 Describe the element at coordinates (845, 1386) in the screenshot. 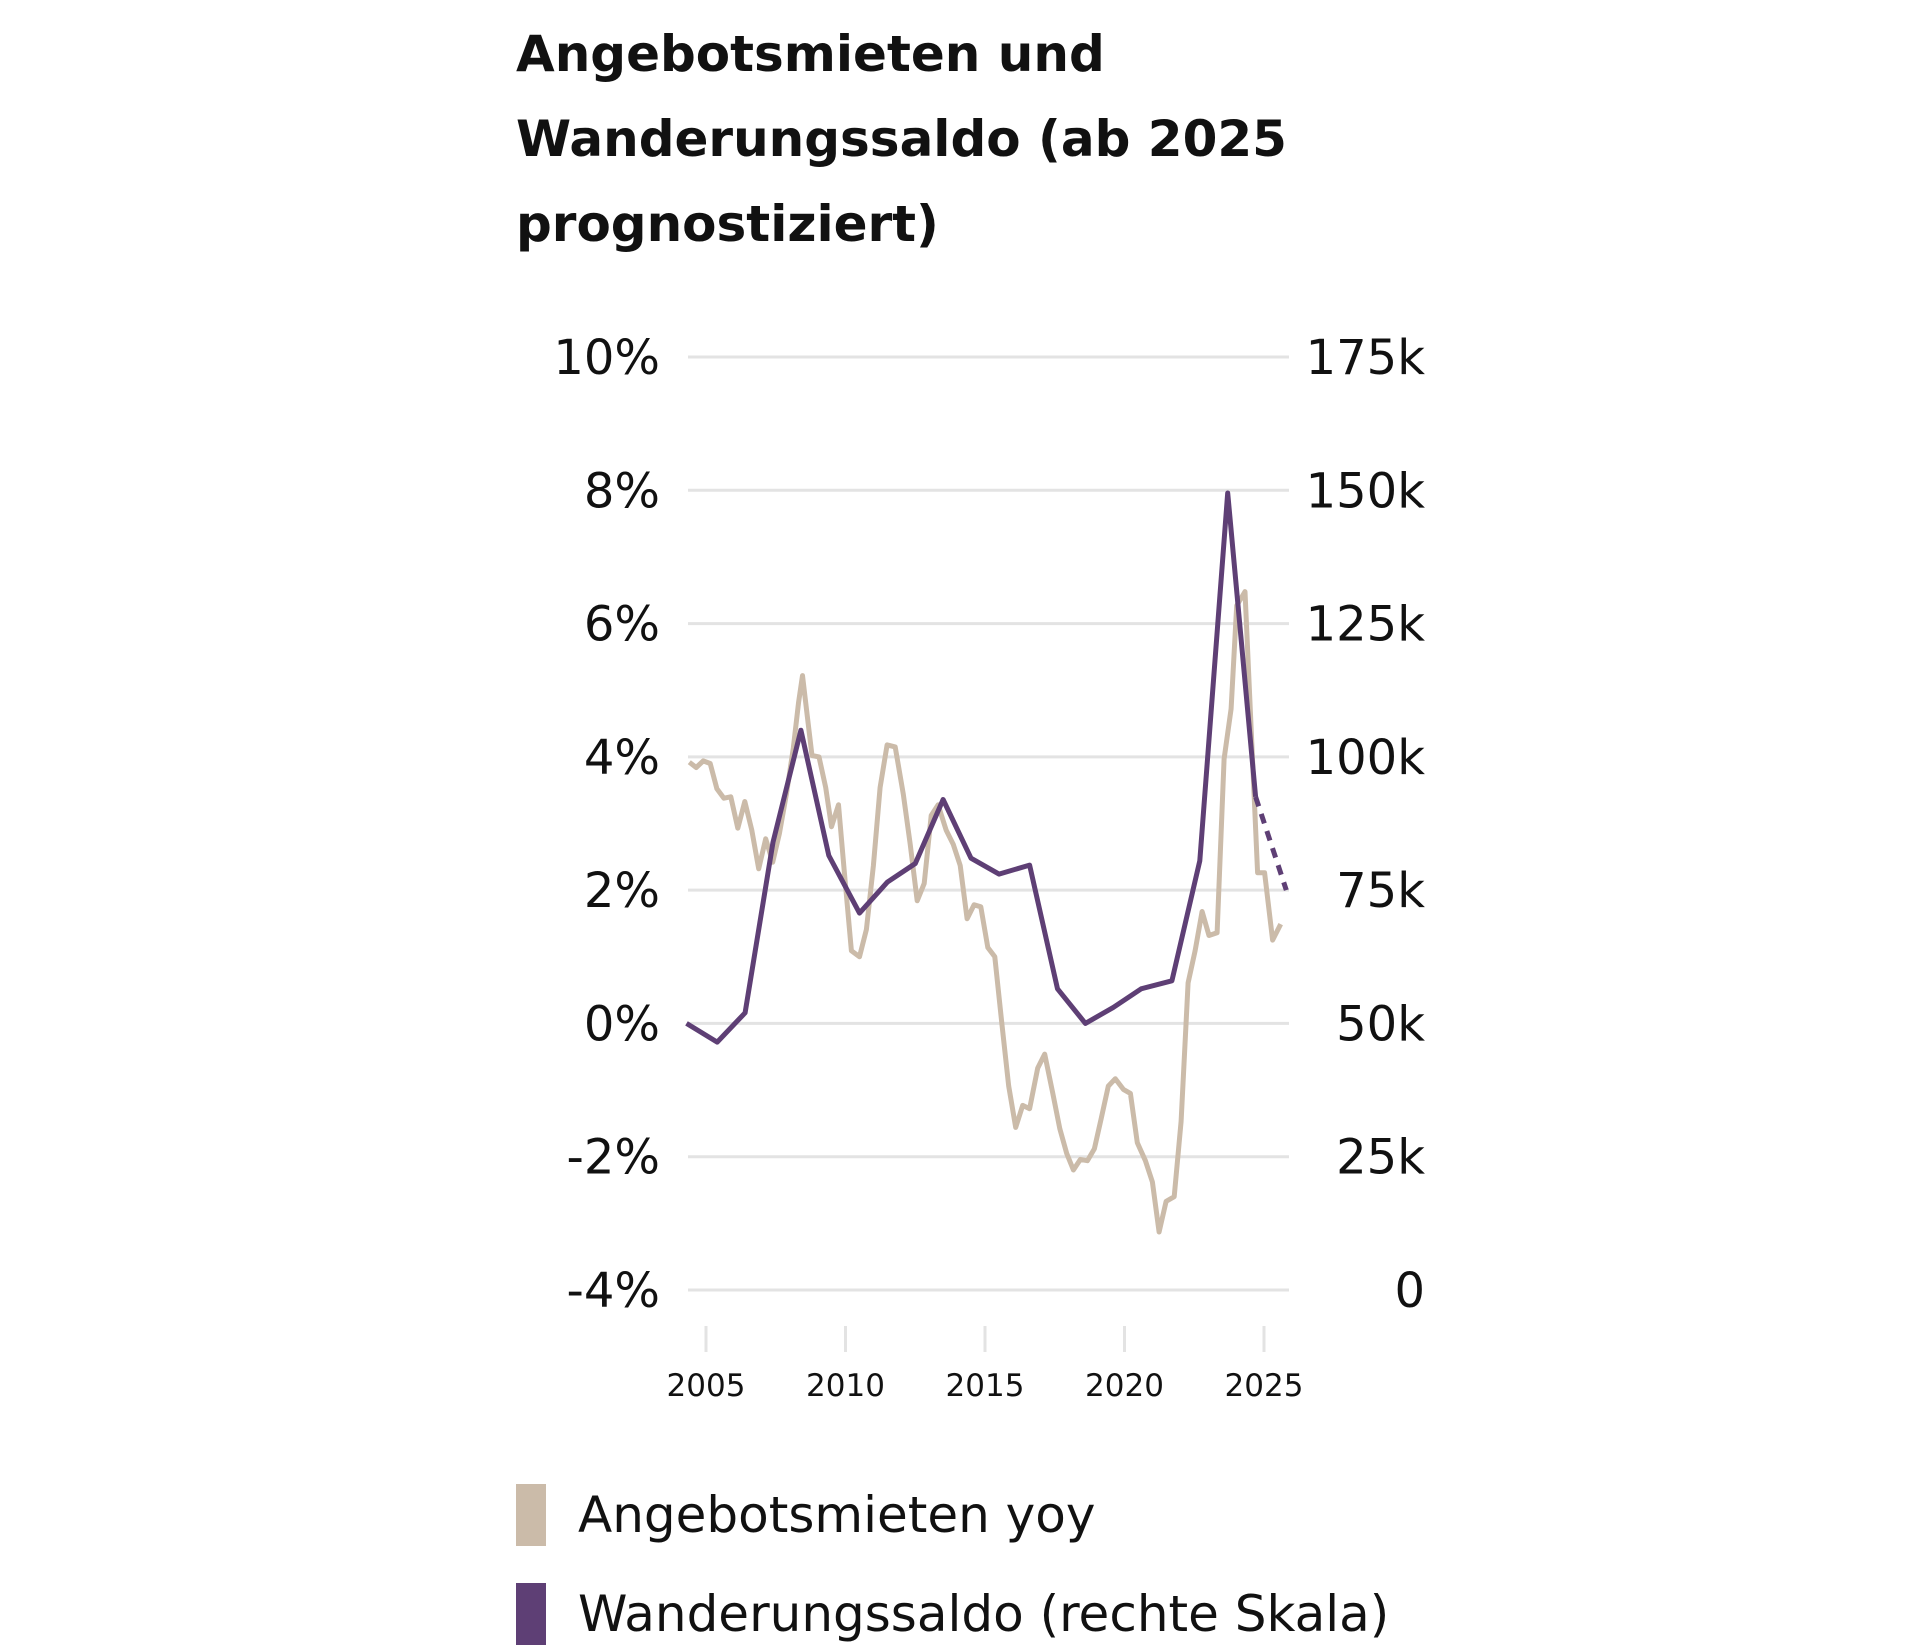

I see `x-tick-label: 2010` at that location.